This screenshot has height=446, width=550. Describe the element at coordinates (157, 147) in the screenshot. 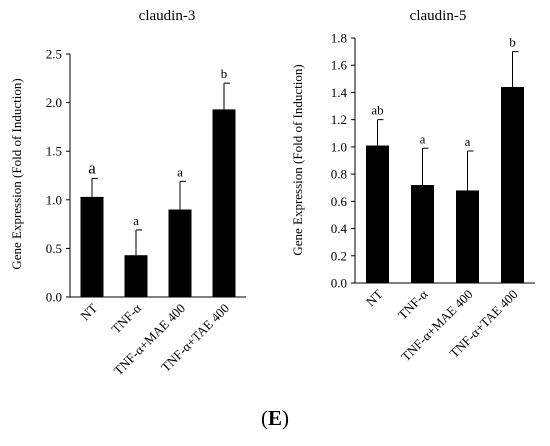

I see `significance-labels: a a a b` at that location.